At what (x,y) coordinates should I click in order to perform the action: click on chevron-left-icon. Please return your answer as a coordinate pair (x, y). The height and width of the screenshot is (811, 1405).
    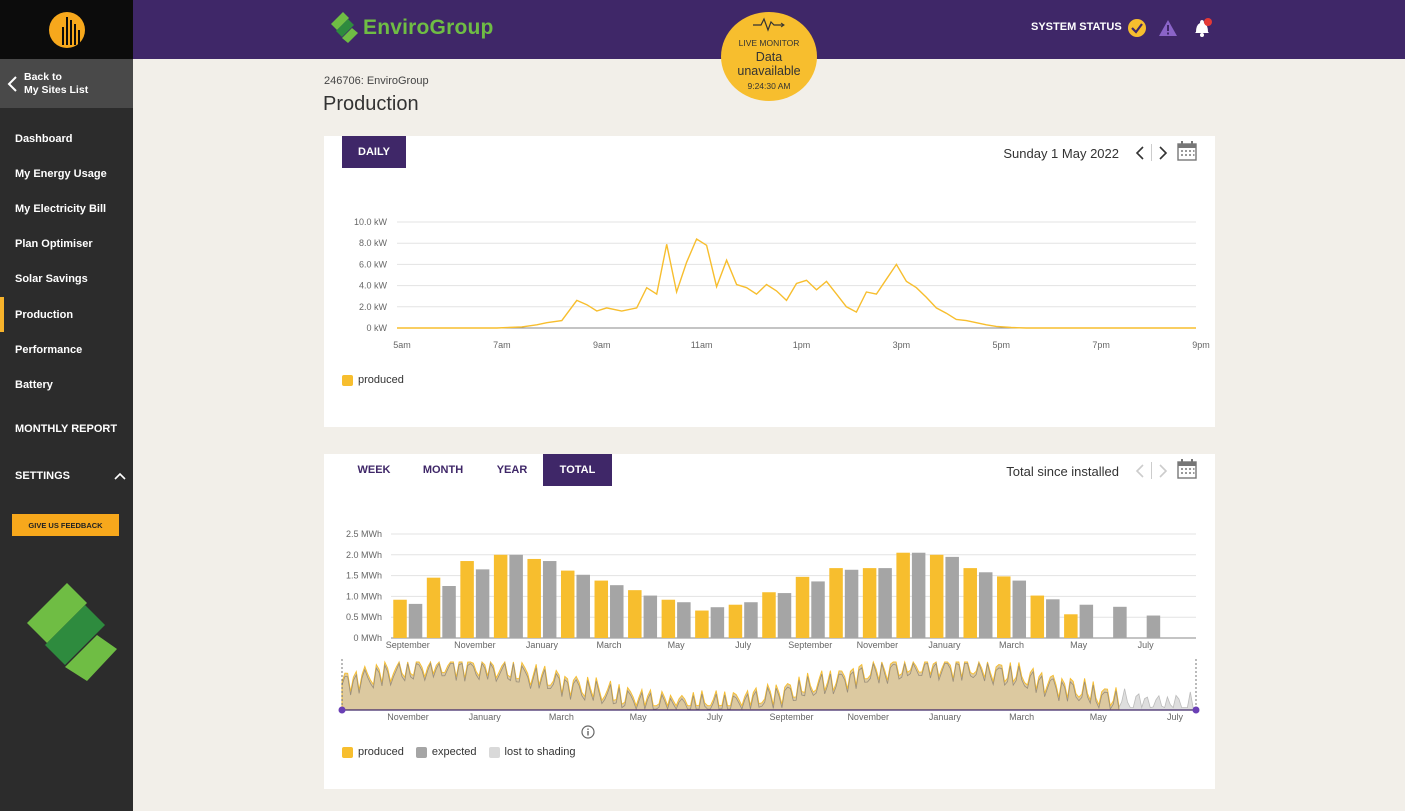
    Looking at the image, I should click on (12, 83).